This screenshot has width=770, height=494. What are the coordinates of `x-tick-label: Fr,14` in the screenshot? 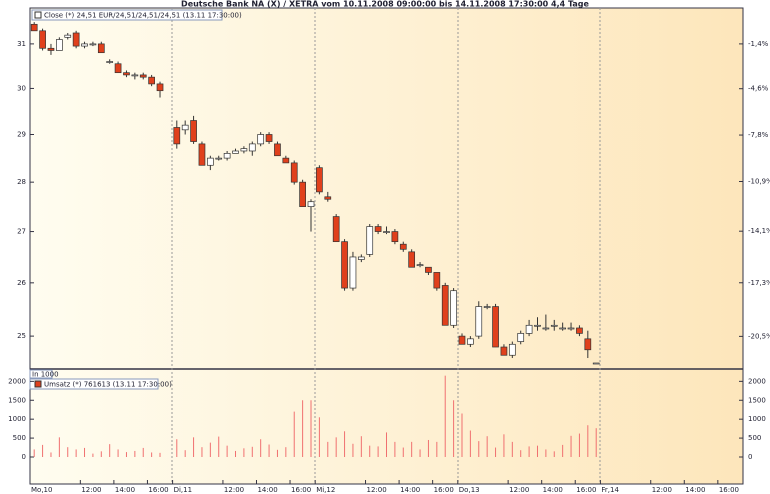 It's located at (610, 490).